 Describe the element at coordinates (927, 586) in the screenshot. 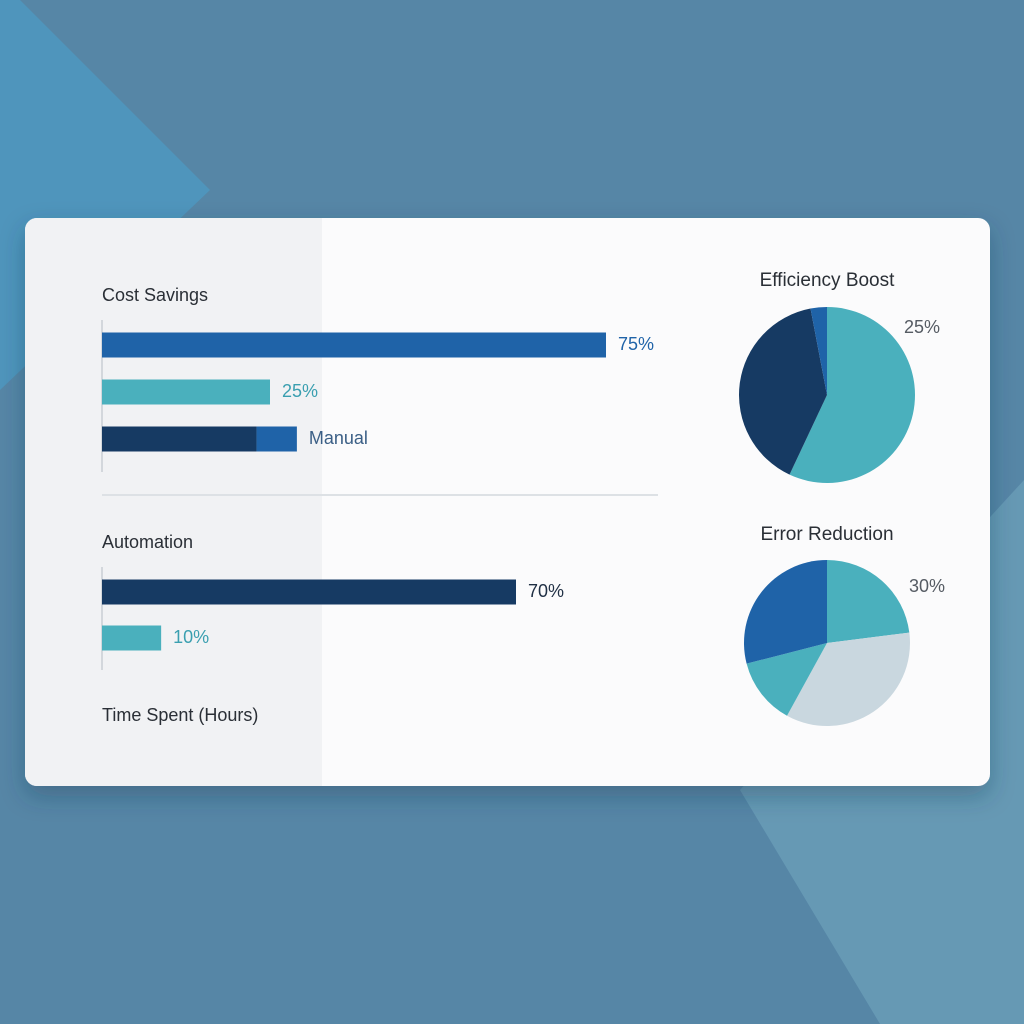

I see `pie-annotation: 30%` at that location.